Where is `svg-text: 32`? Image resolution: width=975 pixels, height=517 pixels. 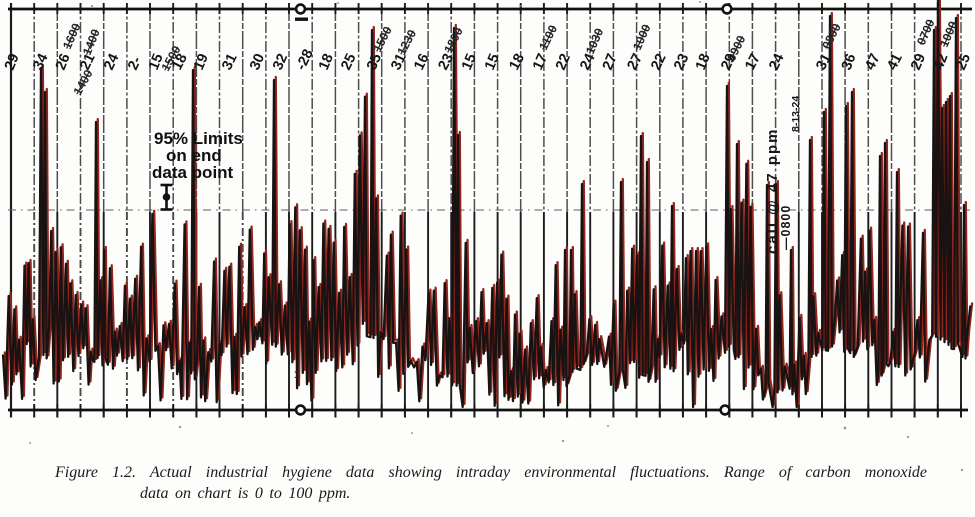
svg-text: 32 is located at coordinates (280, 61).